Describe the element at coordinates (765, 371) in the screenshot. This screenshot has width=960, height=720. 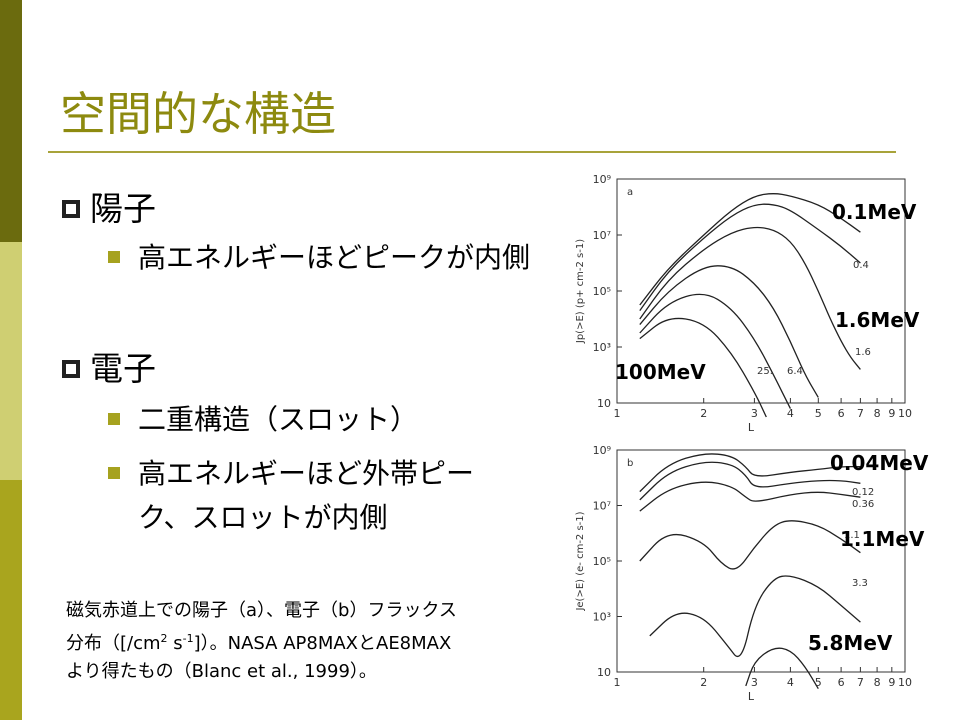
I see `curve-label: 25.` at that location.